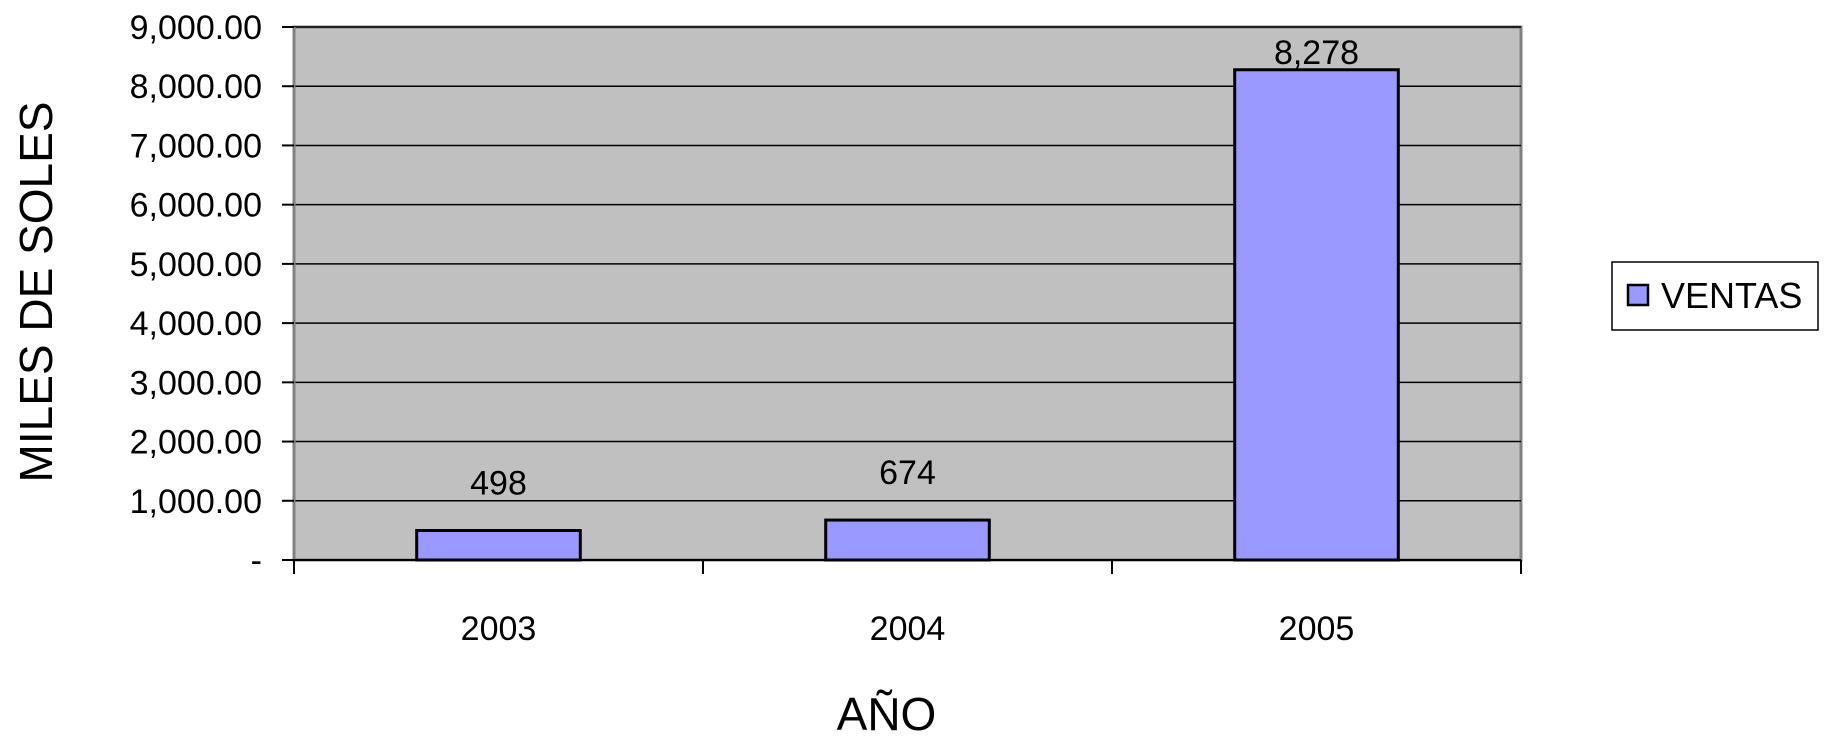 The height and width of the screenshot is (738, 1830). I want to click on bar-2004, so click(907, 540).